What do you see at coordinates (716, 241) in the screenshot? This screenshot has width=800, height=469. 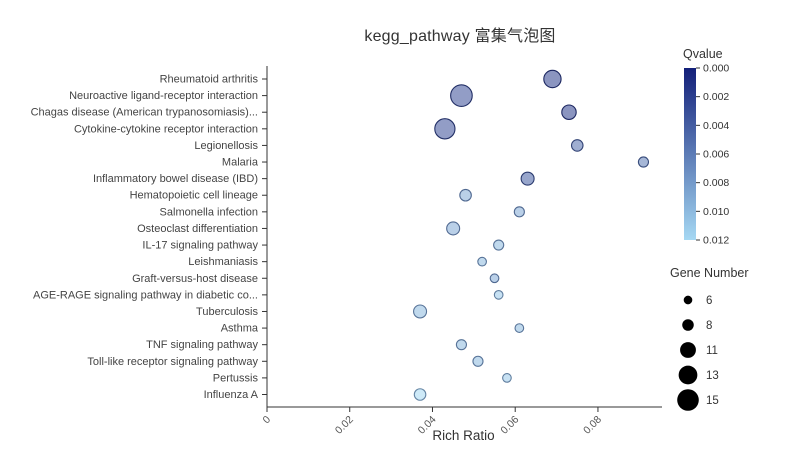 I see `colorbar-tick-label: 0.012` at bounding box center [716, 241].